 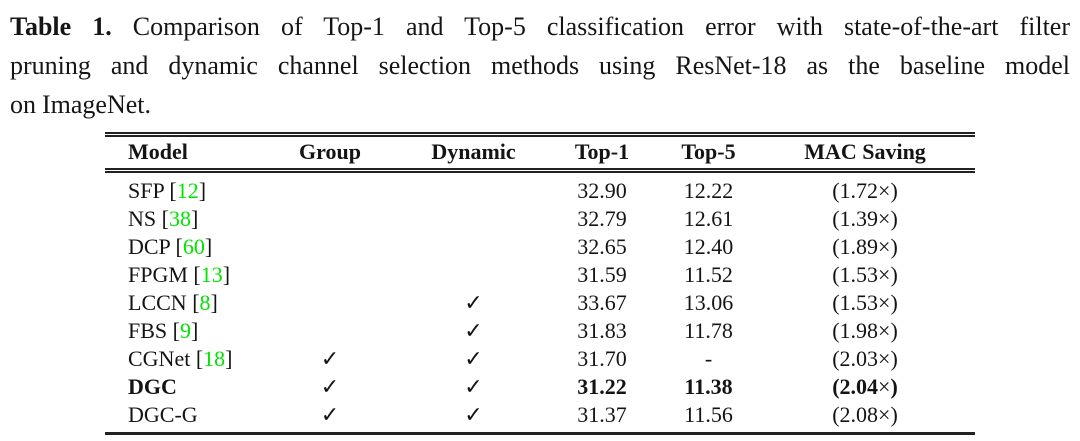 I want to click on mac-saving-cell: (2.04×), so click(x=865, y=386).